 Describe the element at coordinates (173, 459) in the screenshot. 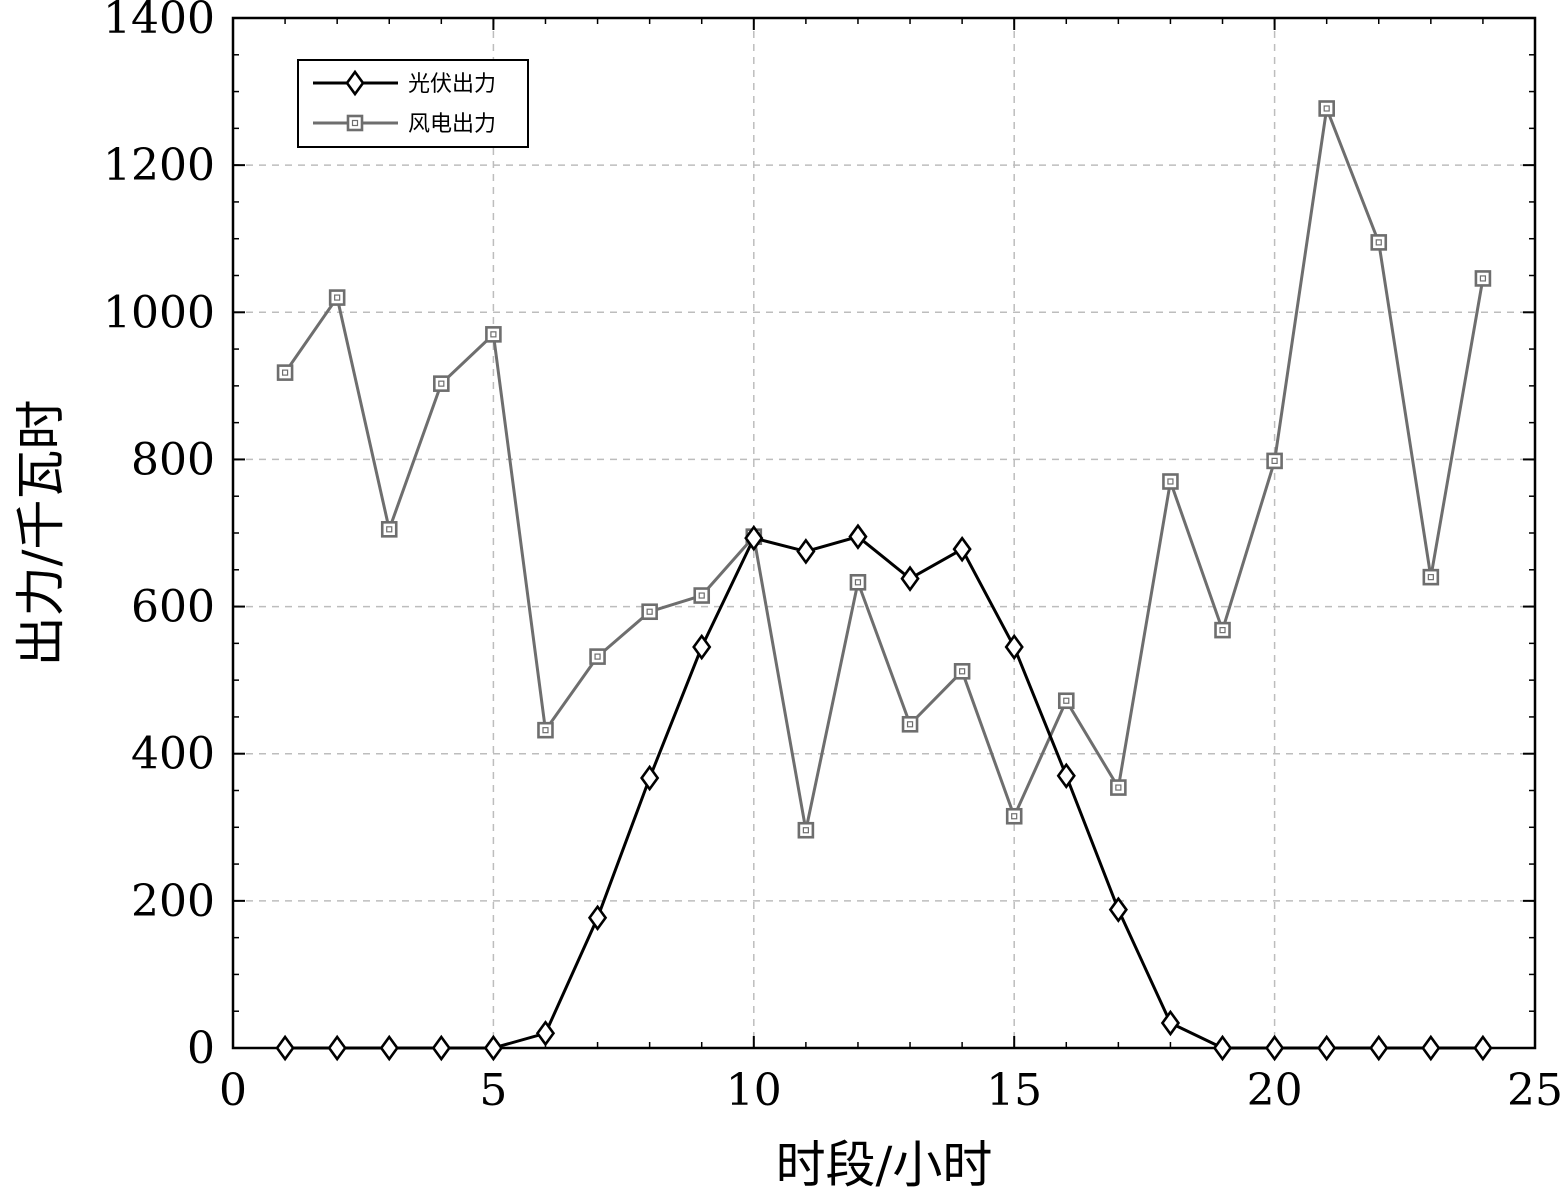

I see `y-tick-label: 800` at that location.